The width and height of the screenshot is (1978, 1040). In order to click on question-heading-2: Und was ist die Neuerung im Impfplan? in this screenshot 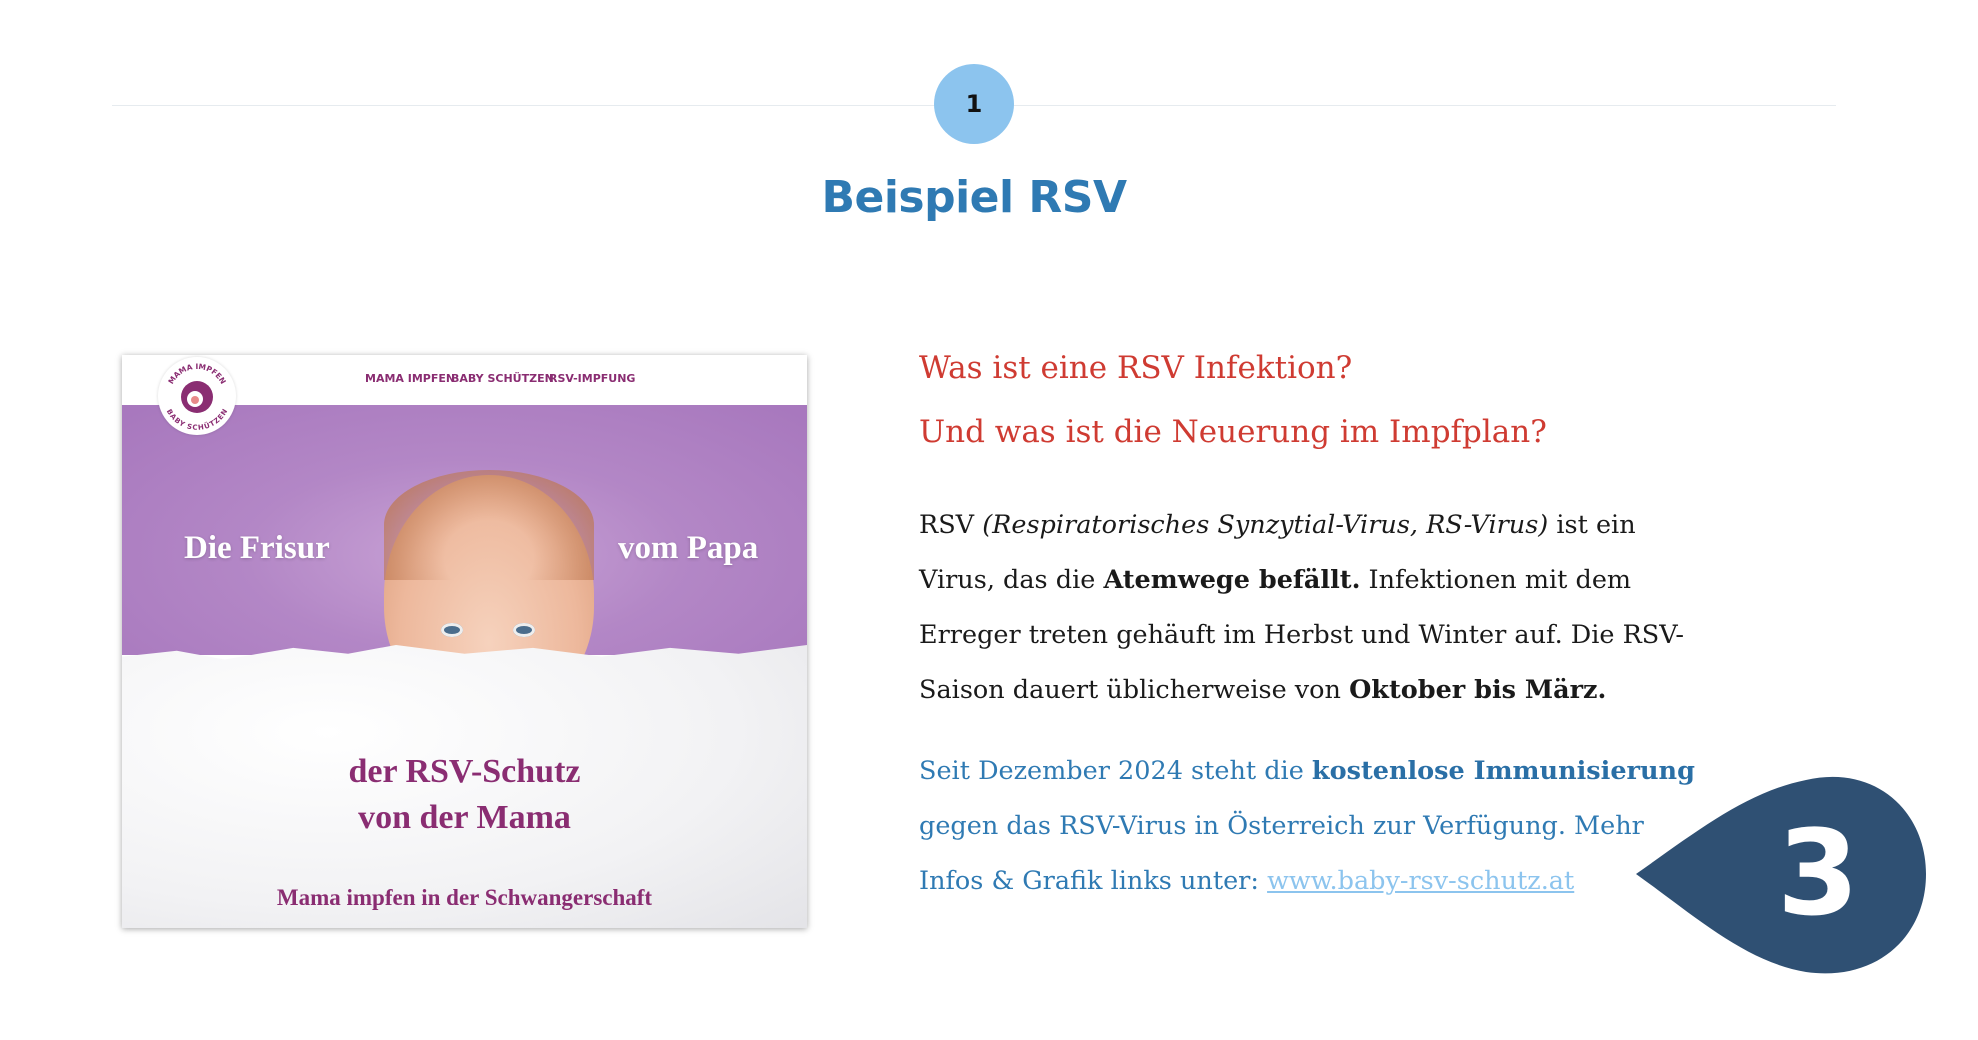, I will do `click(1233, 432)`.